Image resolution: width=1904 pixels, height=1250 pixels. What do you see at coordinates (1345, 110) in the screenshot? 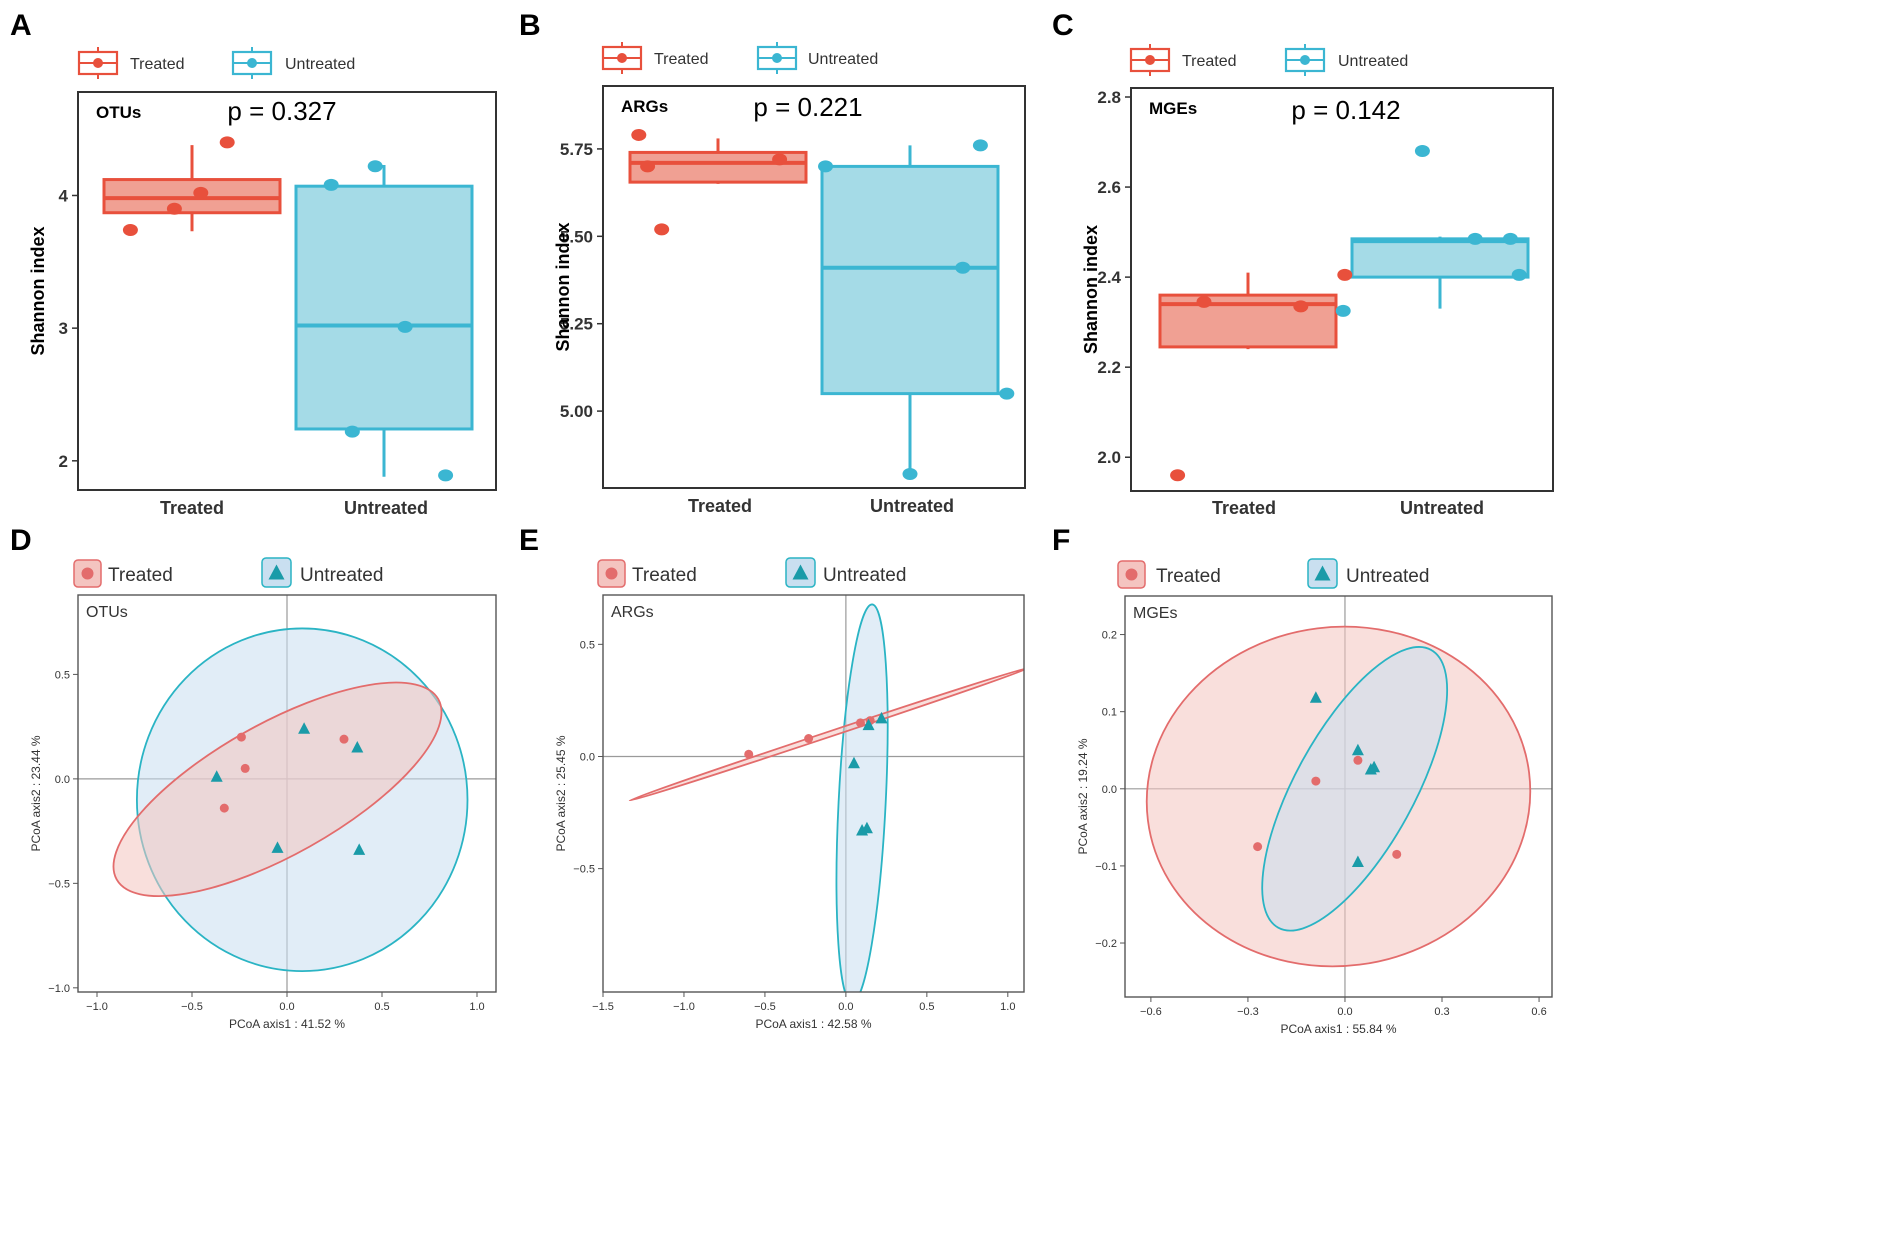
I see `p-value: p = 0.142` at bounding box center [1345, 110].